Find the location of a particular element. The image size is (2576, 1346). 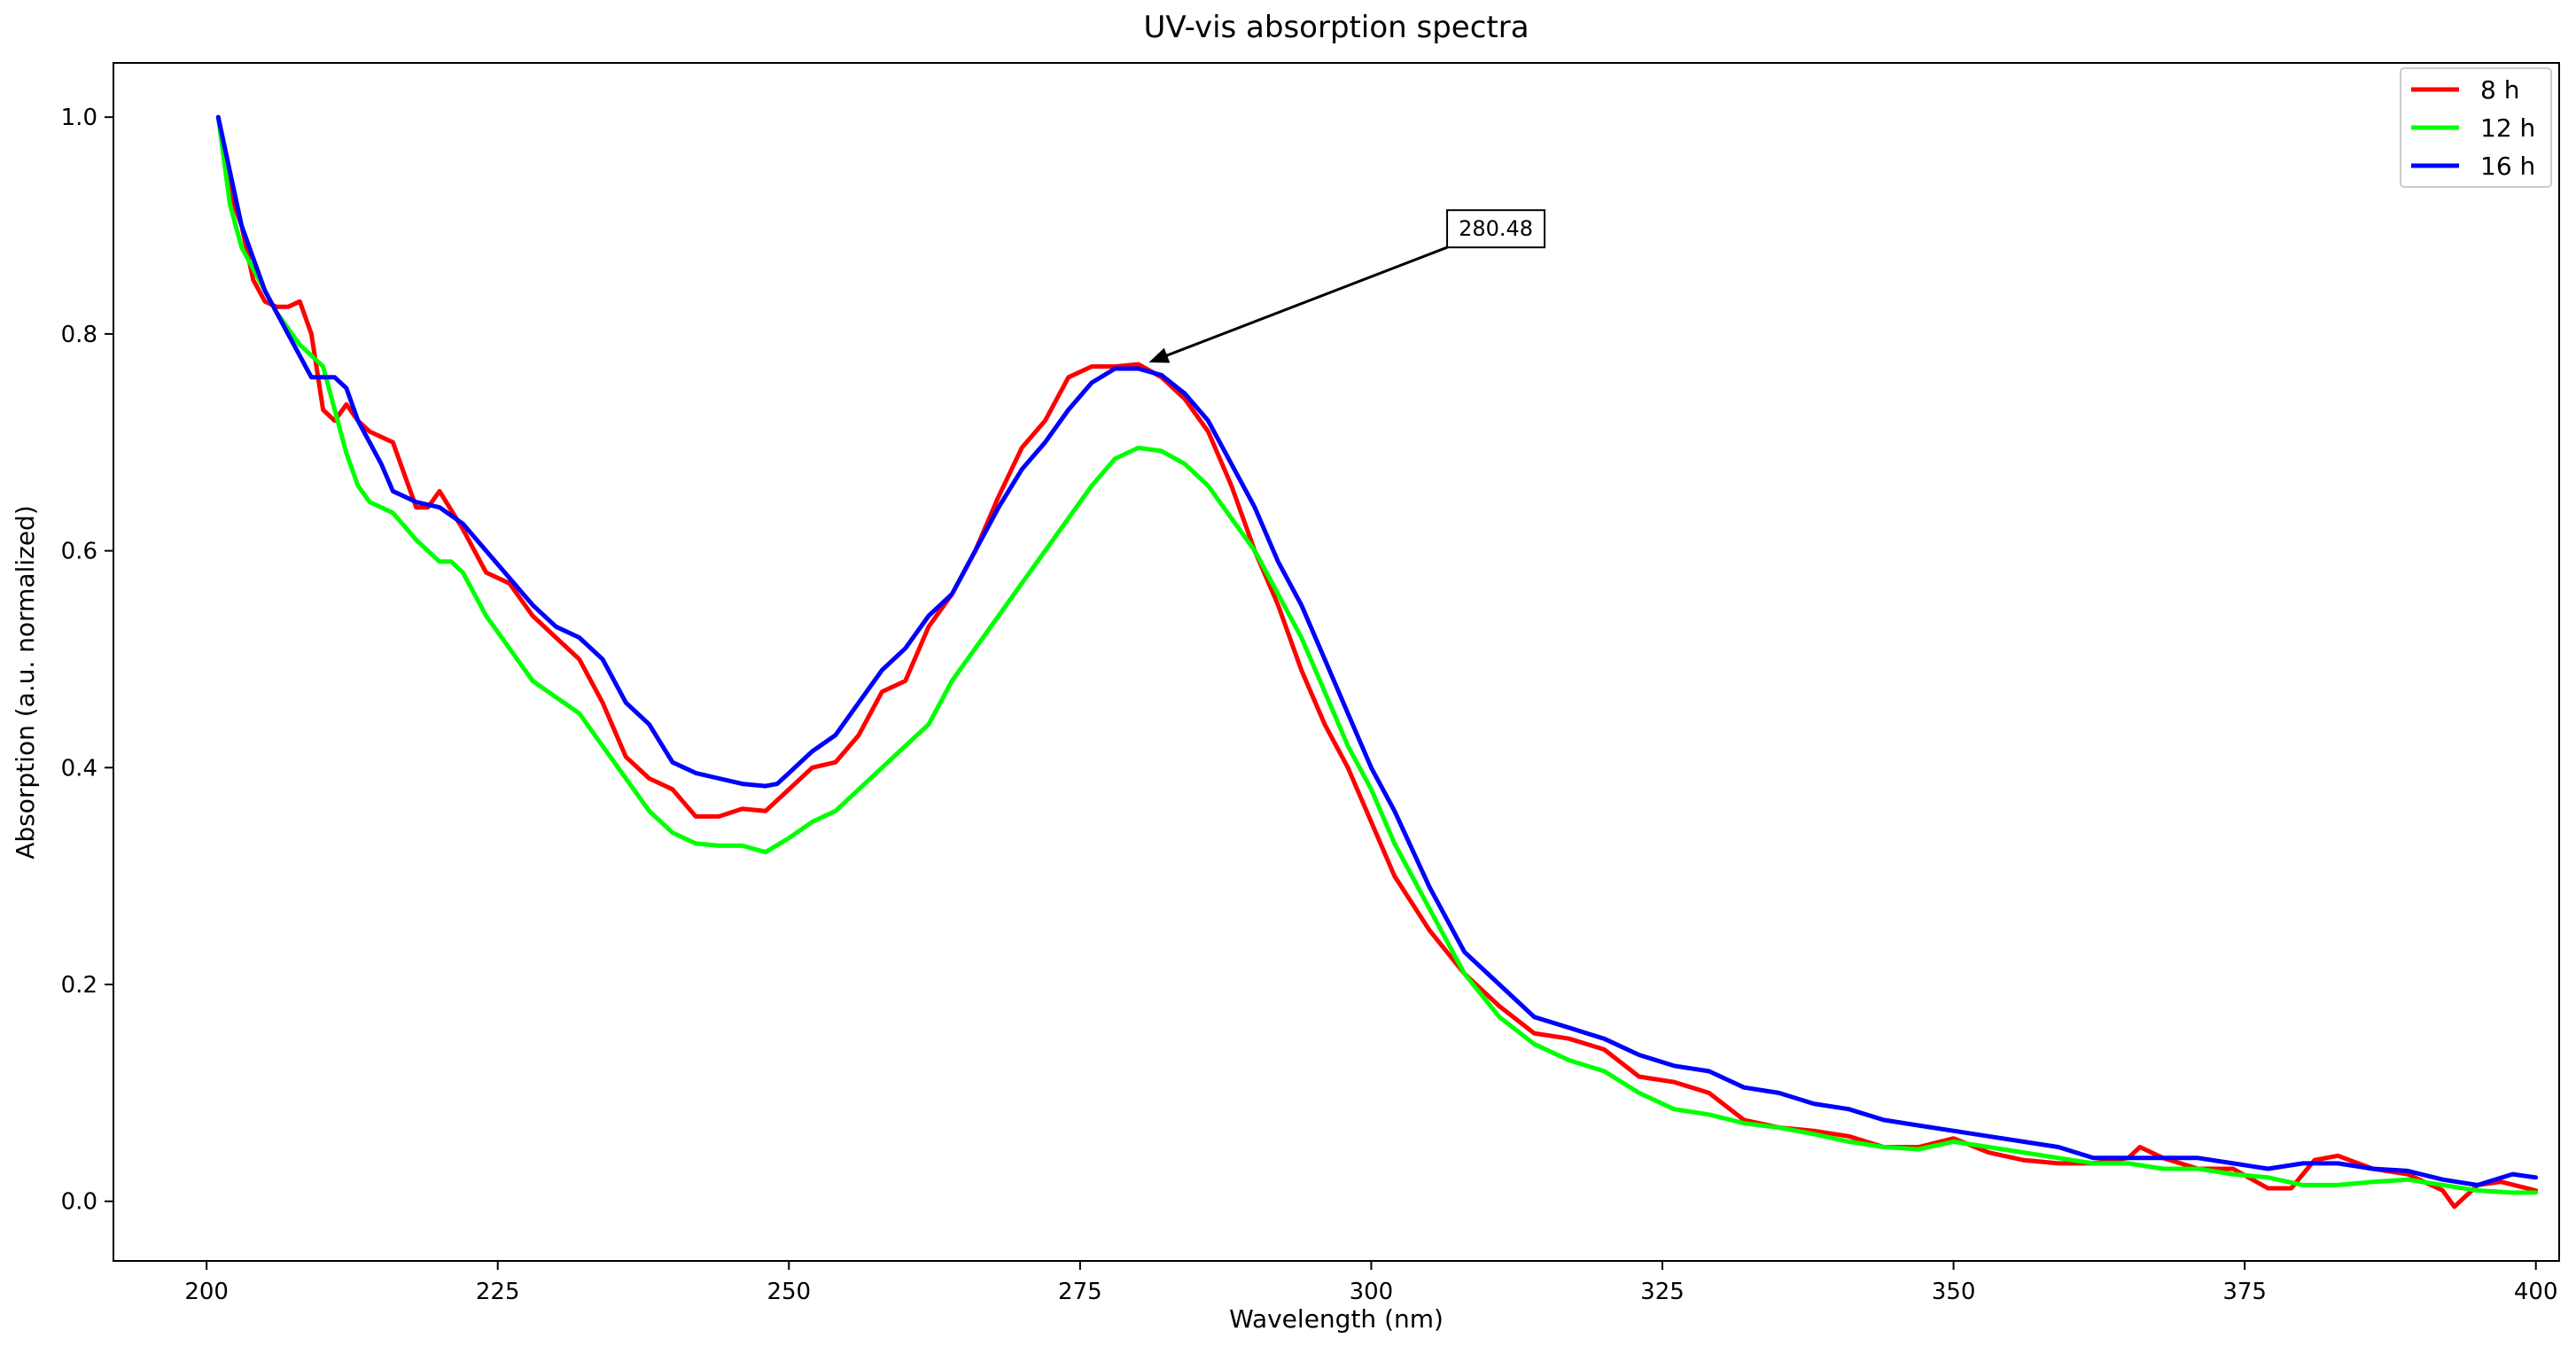

x-tick-label: 275 is located at coordinates (1080, 1292).